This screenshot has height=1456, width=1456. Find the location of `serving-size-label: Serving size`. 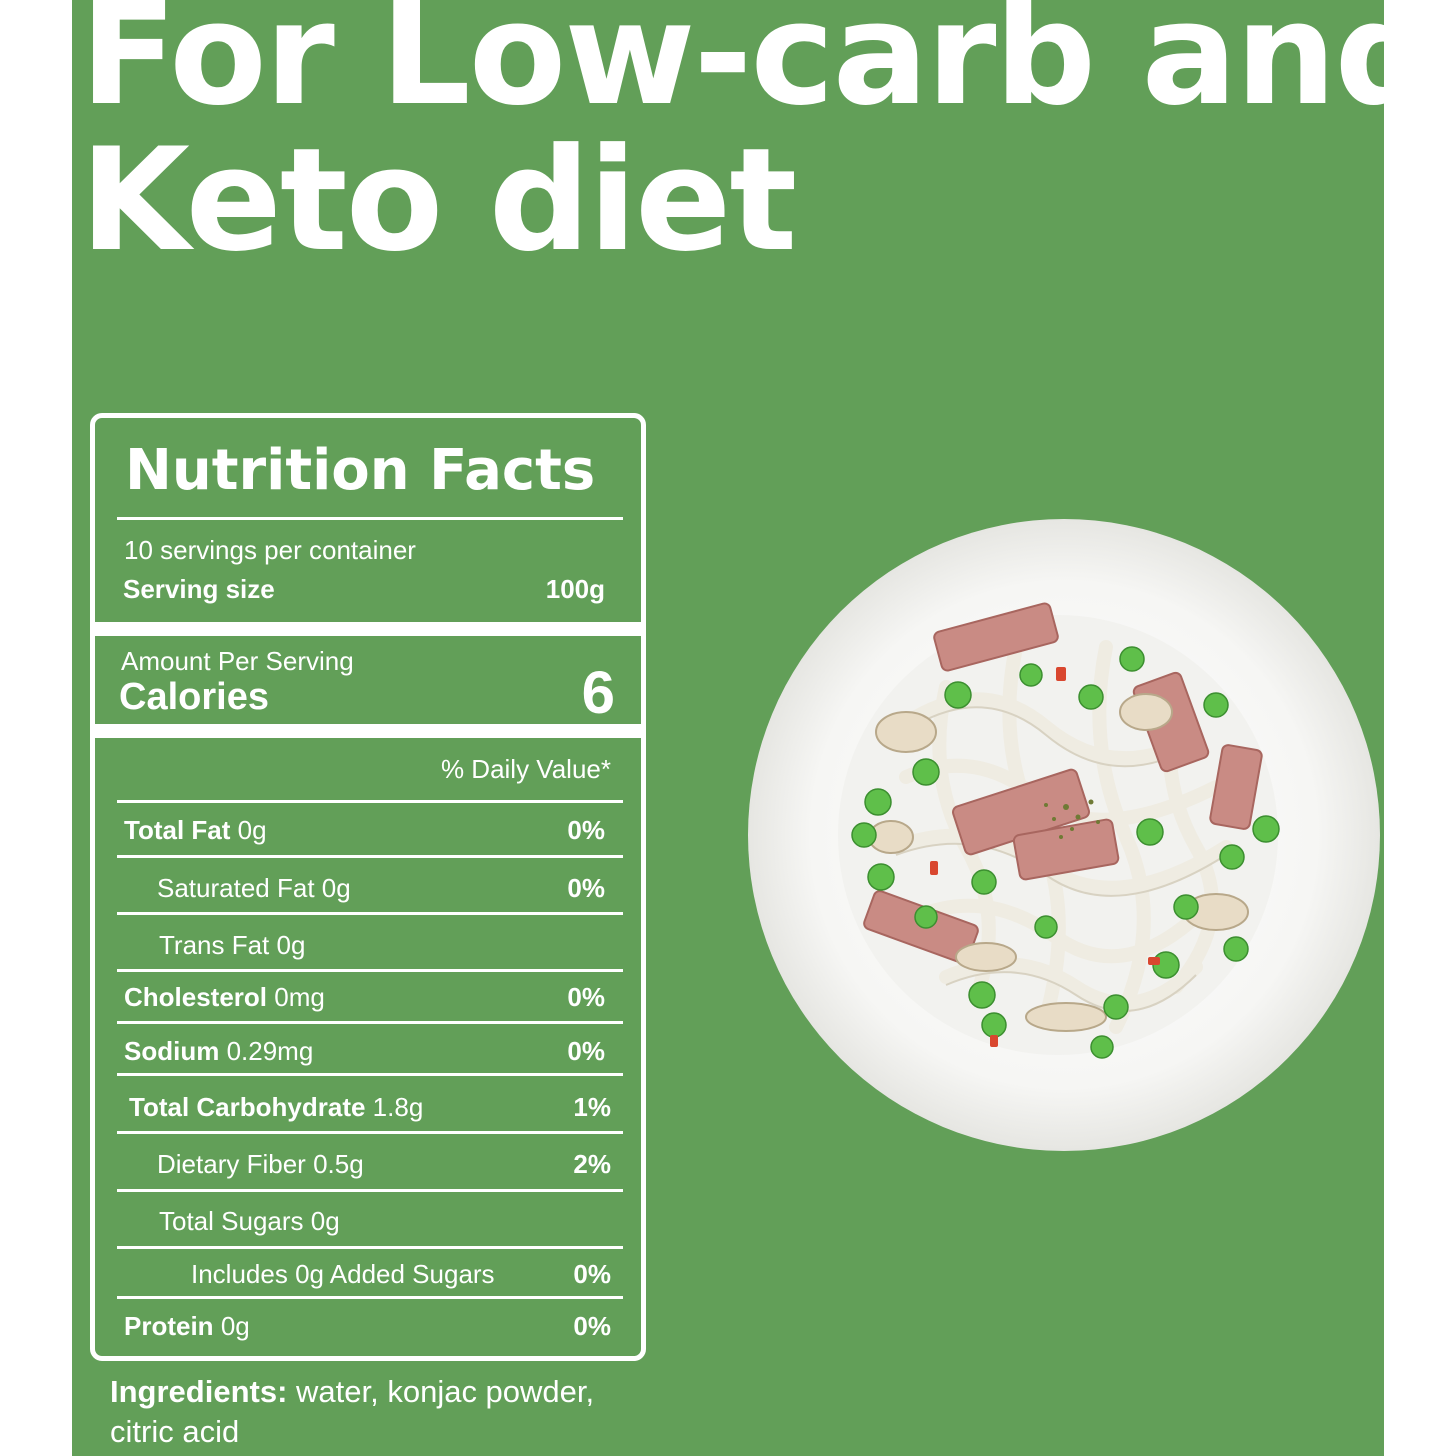

serving-size-label: Serving size is located at coordinates (199, 589).